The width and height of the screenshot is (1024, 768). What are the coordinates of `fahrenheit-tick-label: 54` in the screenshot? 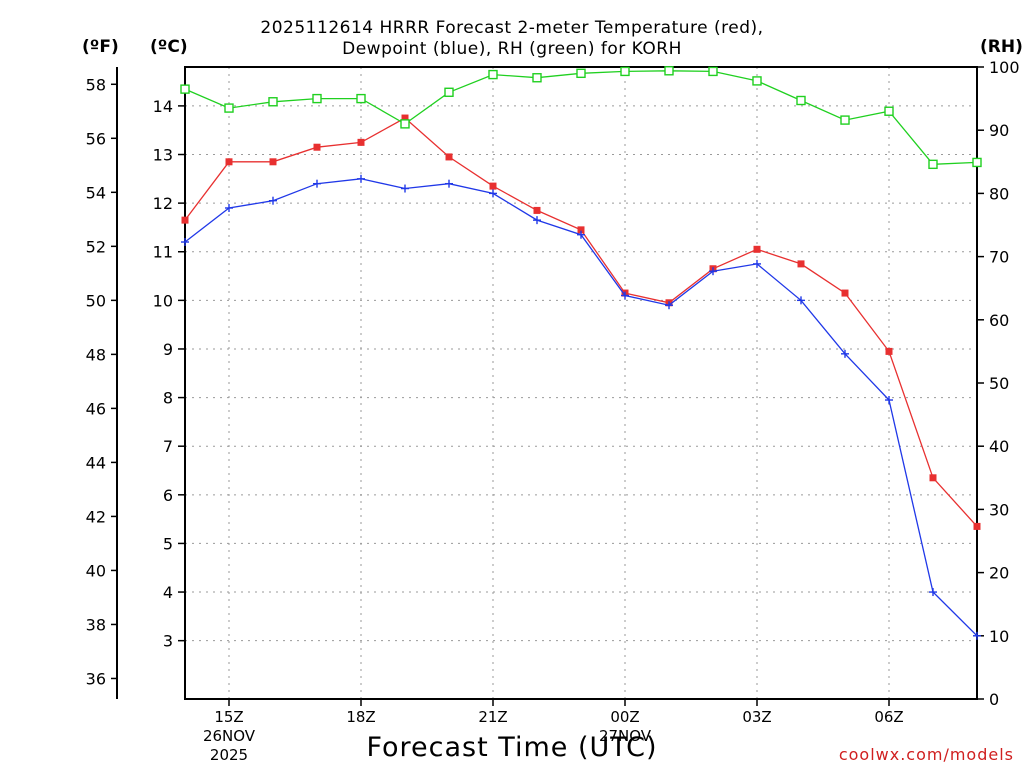 It's located at (96, 192).